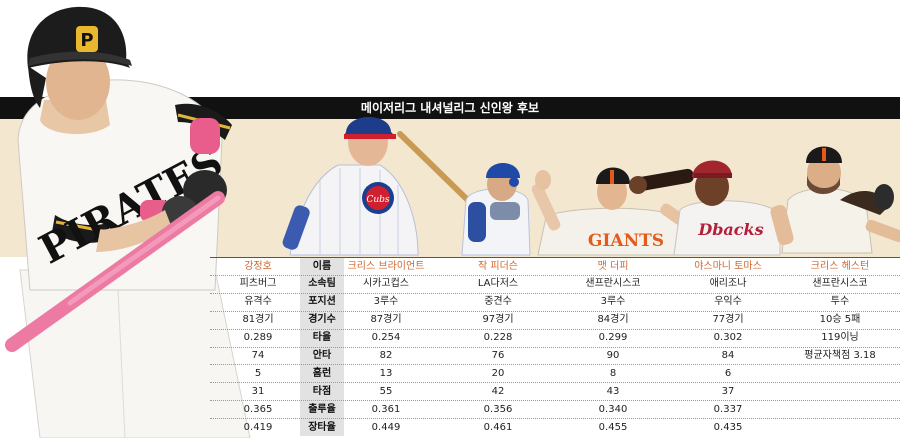 This screenshot has width=900, height=438. Describe the element at coordinates (730, 229) in the screenshot. I see `svg-text: Dbacks` at that location.